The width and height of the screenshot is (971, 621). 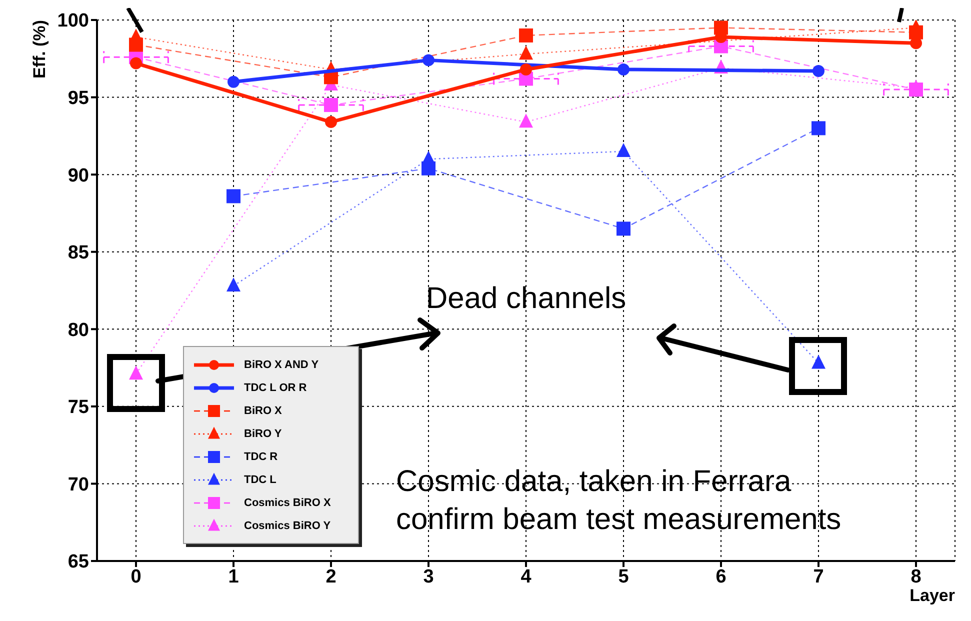 I want to click on x-tick-label: 4, so click(x=526, y=577).